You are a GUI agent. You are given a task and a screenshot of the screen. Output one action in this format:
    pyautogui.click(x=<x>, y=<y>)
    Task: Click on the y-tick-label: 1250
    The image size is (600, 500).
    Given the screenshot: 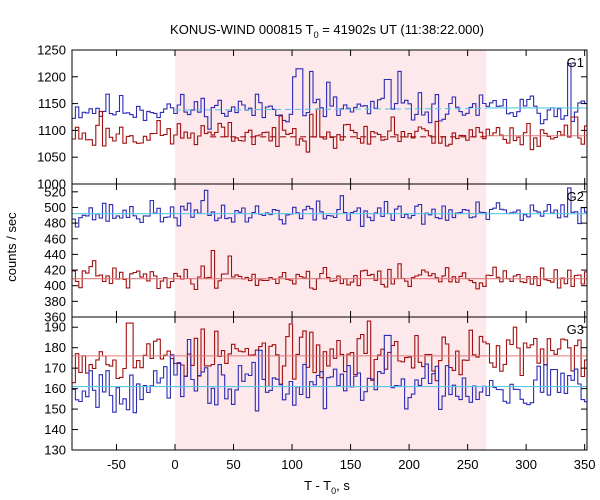 What is the action you would take?
    pyautogui.click(x=51, y=50)
    